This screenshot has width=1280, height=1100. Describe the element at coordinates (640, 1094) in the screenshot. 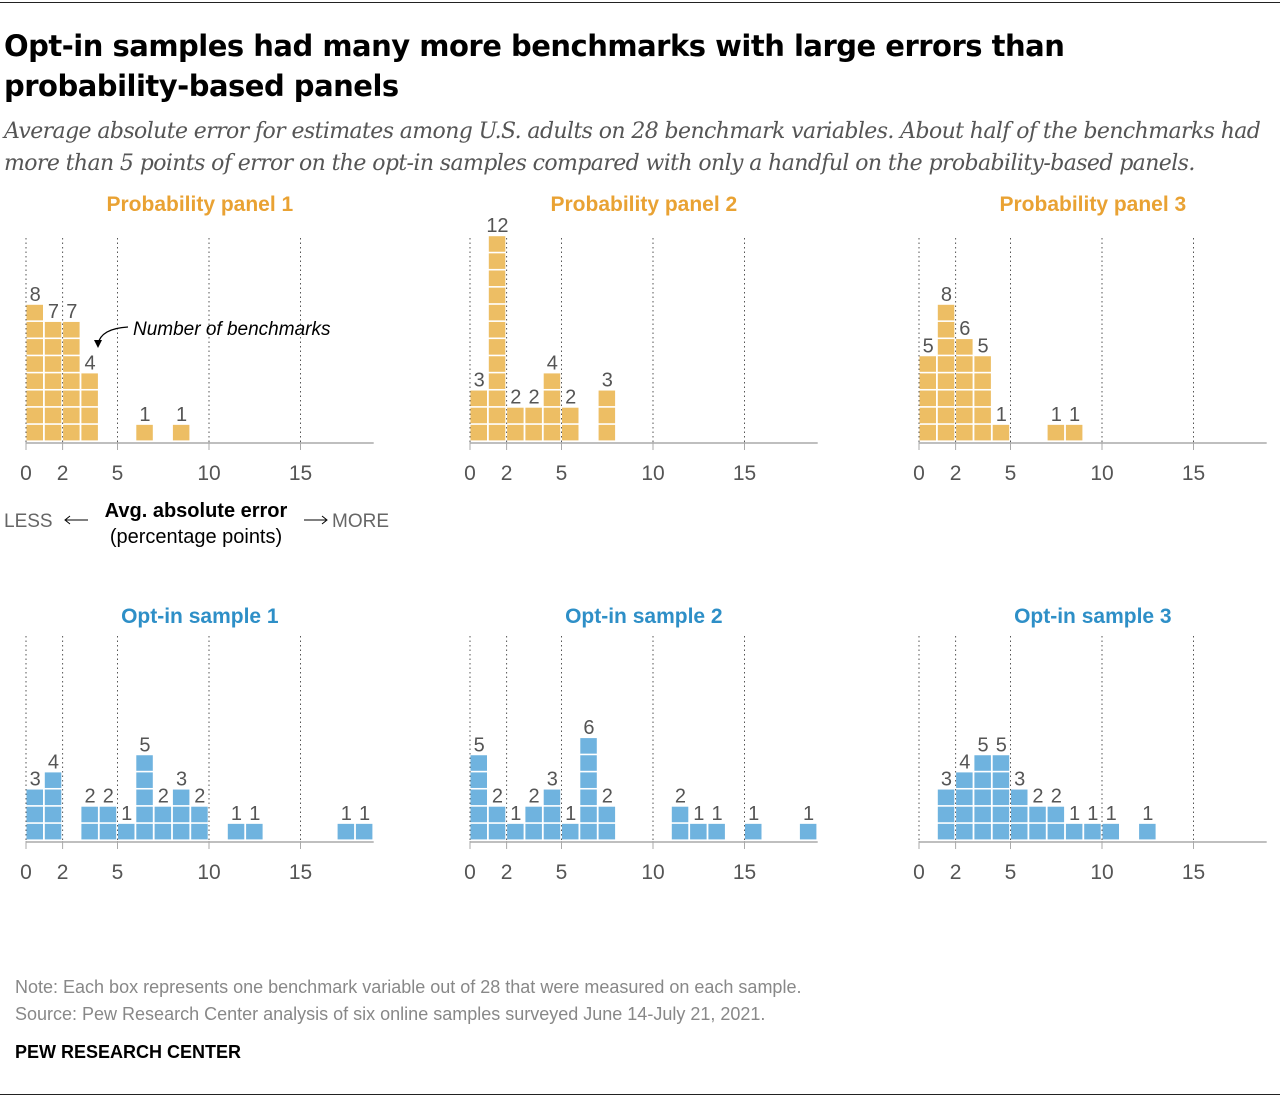

I see `bottom-rule` at that location.